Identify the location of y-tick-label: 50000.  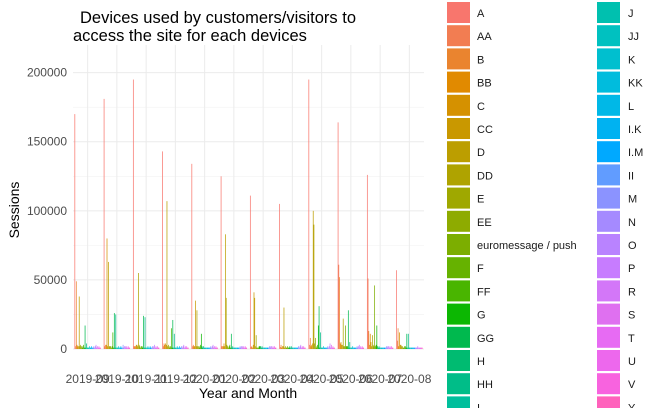
(51, 280).